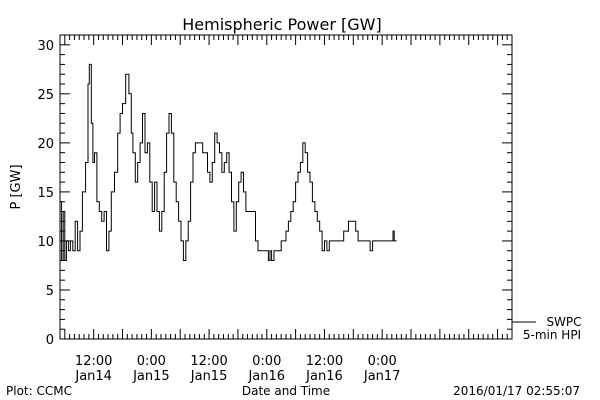 The width and height of the screenshot is (600, 400). I want to click on legend-entry-swpc: SWPC, so click(563, 322).